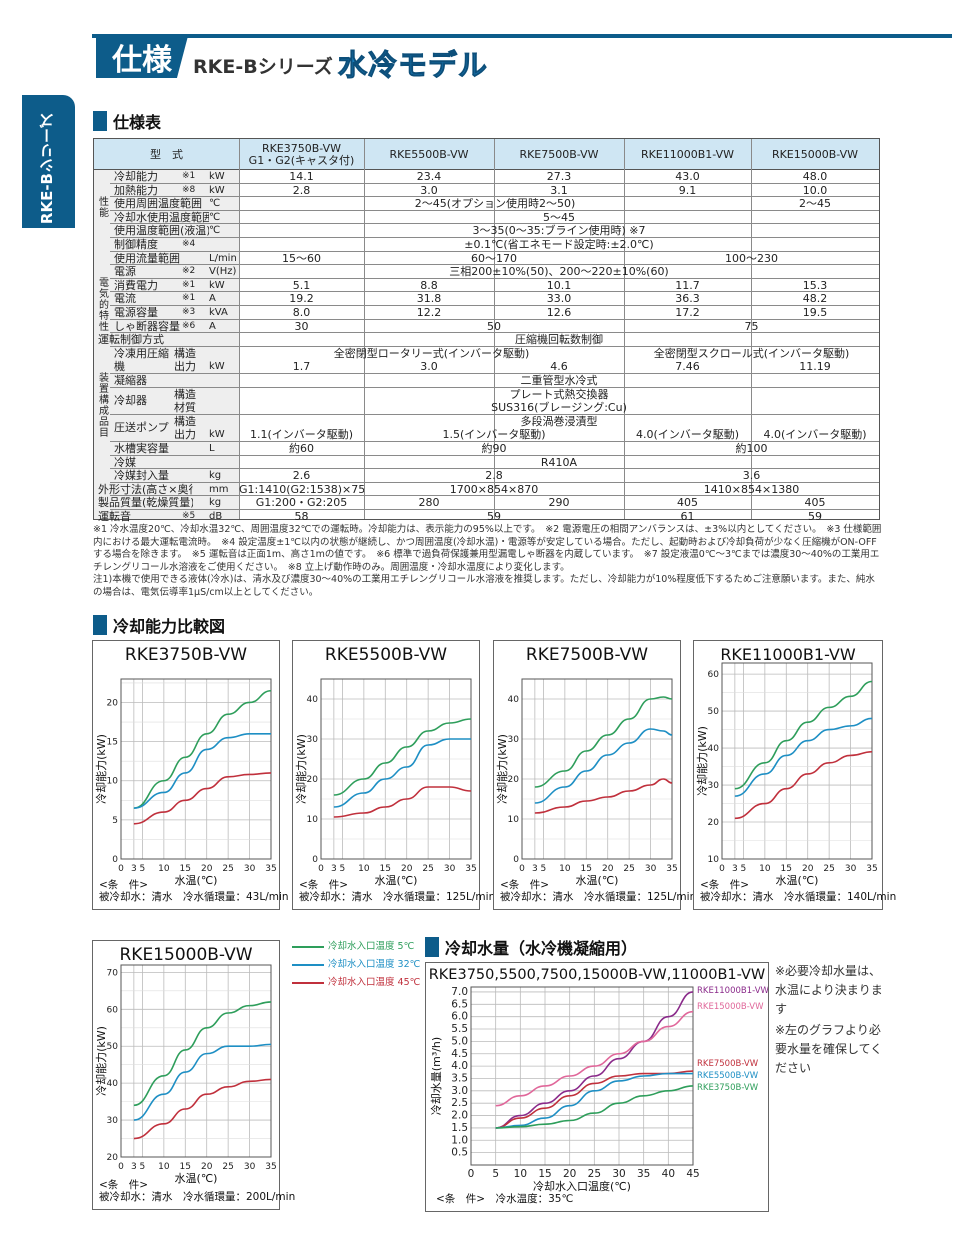 This screenshot has width=969, height=1241. Describe the element at coordinates (559, 190) in the screenshot. I see `spec-value-cell: 3.1` at that location.